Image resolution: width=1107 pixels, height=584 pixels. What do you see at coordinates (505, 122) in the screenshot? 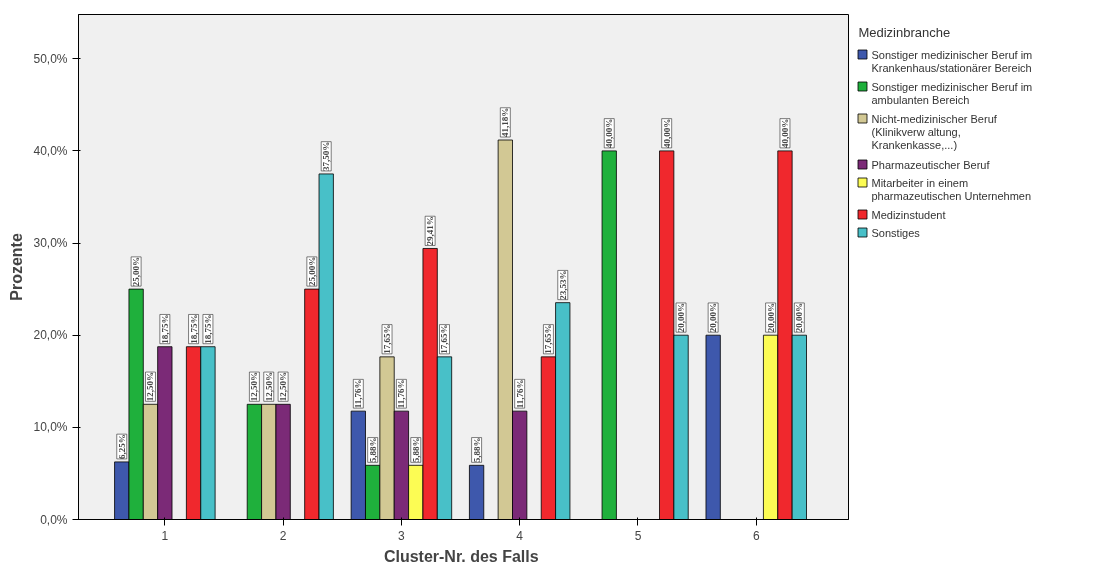
I see `data-label: 41,18%` at bounding box center [505, 122].